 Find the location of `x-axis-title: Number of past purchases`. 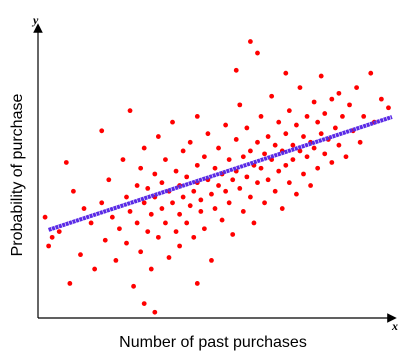

x-axis-title: Number of past purchases is located at coordinates (213, 342).